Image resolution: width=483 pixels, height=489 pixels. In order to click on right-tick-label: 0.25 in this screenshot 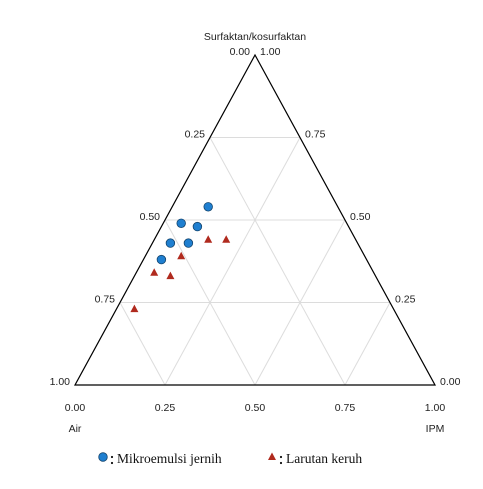, I will do `click(405, 299)`.